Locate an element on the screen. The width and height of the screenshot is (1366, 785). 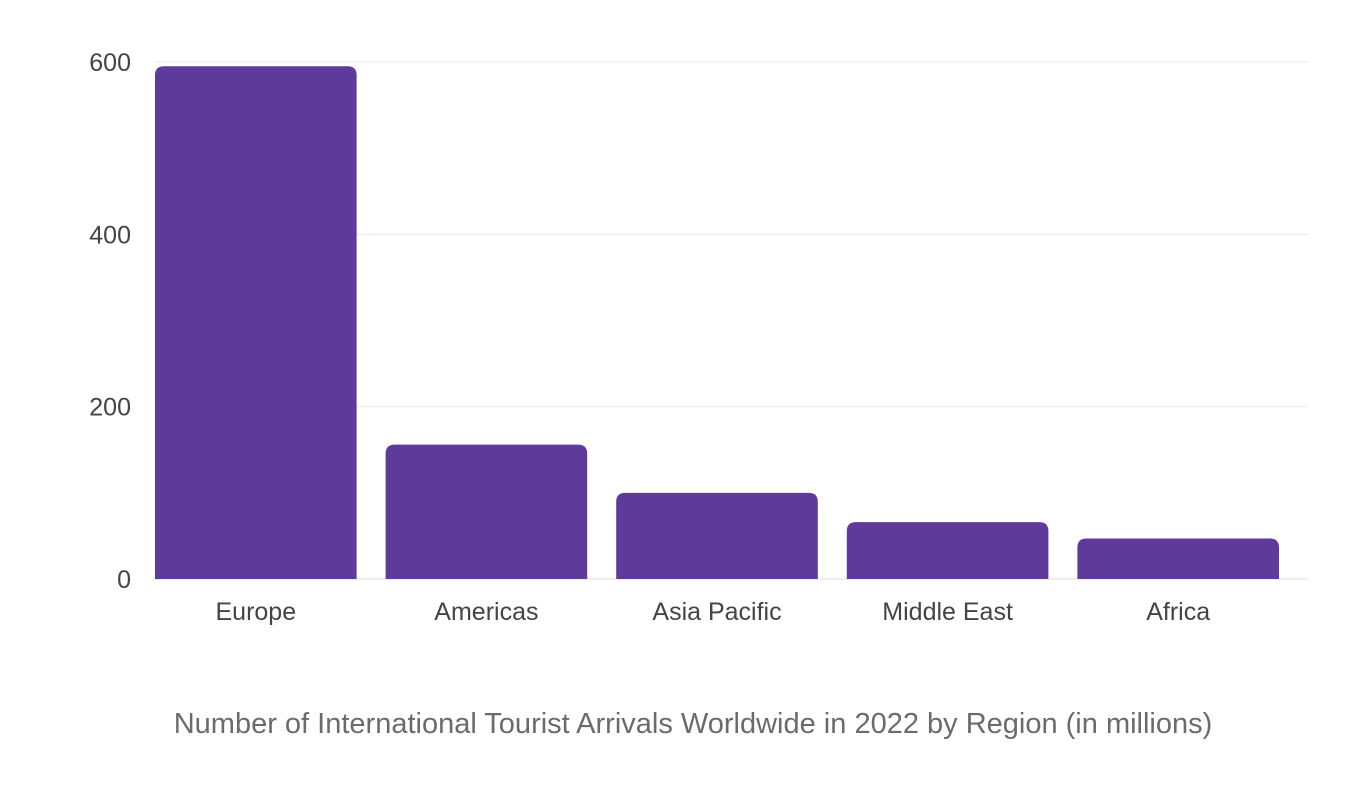
x-tick-label: Africa is located at coordinates (1178, 612).